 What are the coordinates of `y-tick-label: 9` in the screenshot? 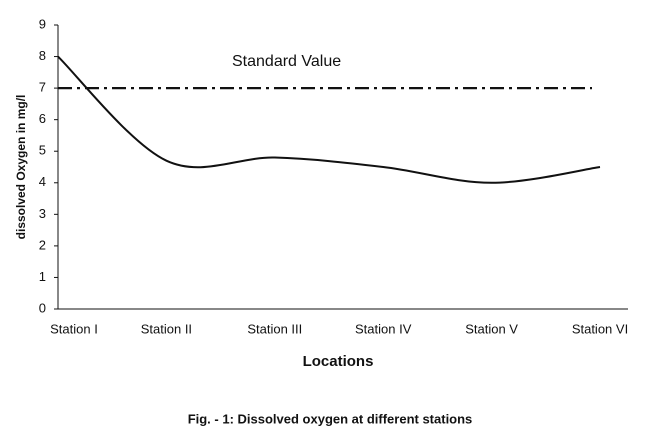 It's located at (42, 23).